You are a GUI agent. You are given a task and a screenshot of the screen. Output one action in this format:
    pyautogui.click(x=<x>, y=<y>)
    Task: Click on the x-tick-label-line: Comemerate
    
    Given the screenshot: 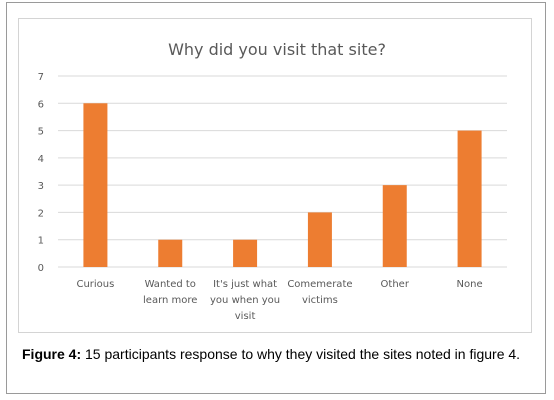 What is the action you would take?
    pyautogui.click(x=319, y=284)
    